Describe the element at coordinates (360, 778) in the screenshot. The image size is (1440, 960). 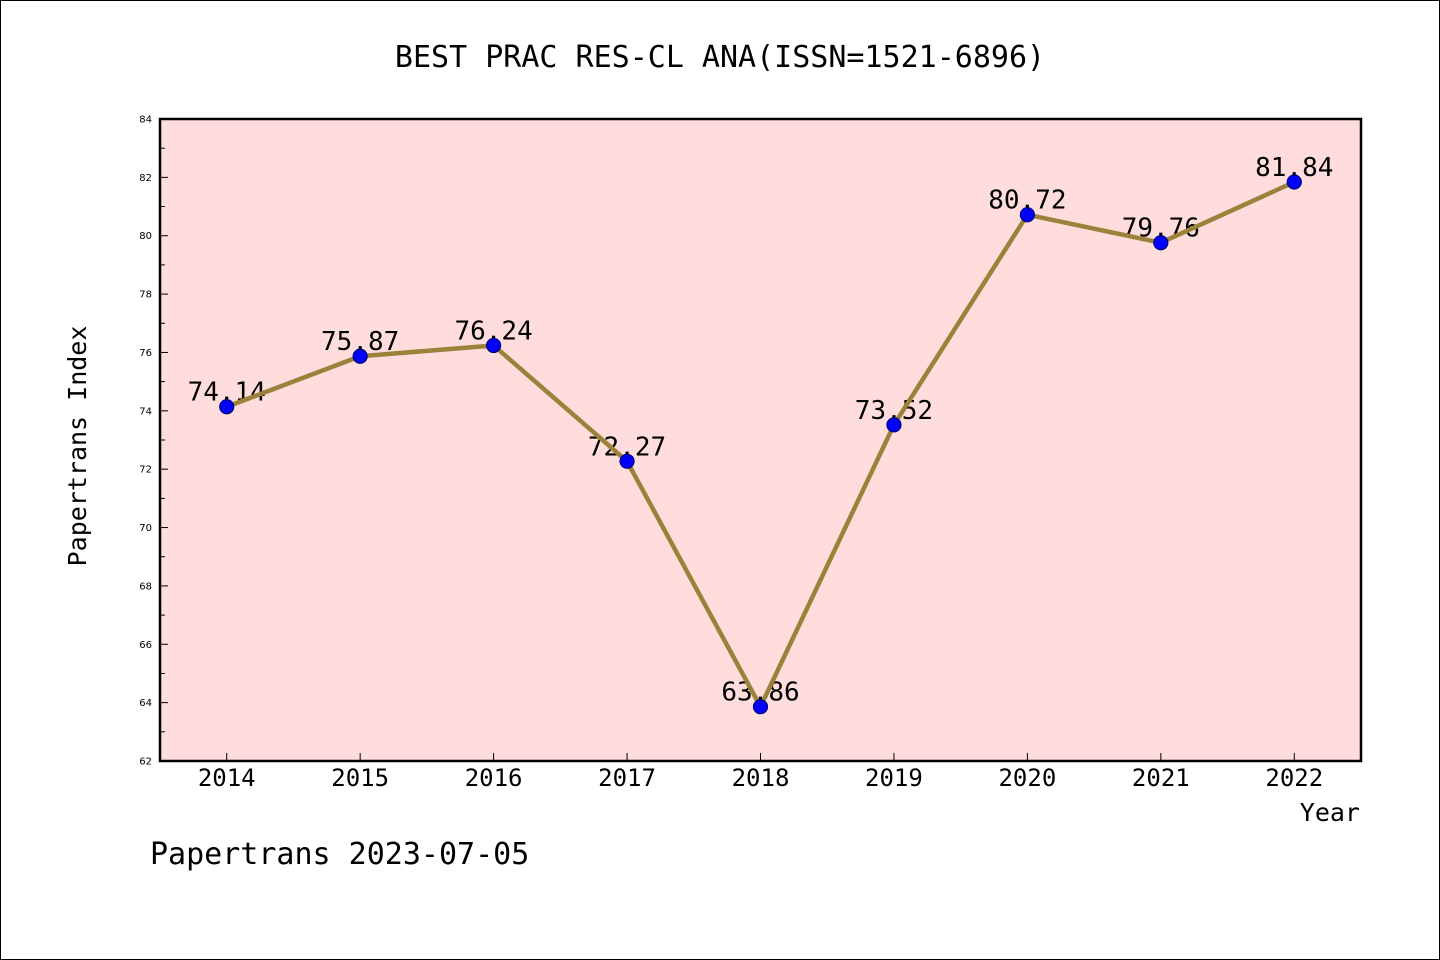
I see `x-tick-label: 2015` at that location.